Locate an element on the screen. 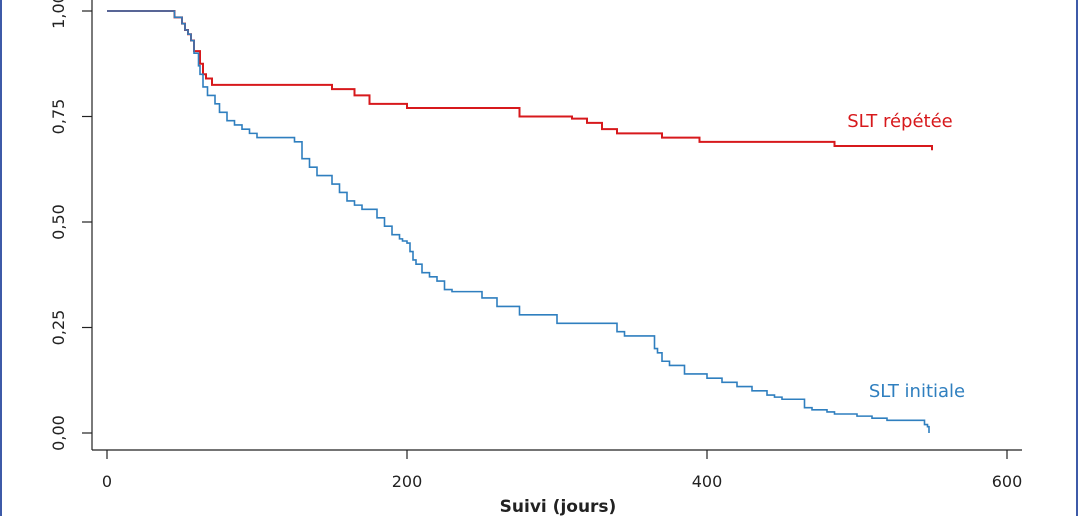 The height and width of the screenshot is (516, 1078). x-tick-label: 400 is located at coordinates (707, 481).